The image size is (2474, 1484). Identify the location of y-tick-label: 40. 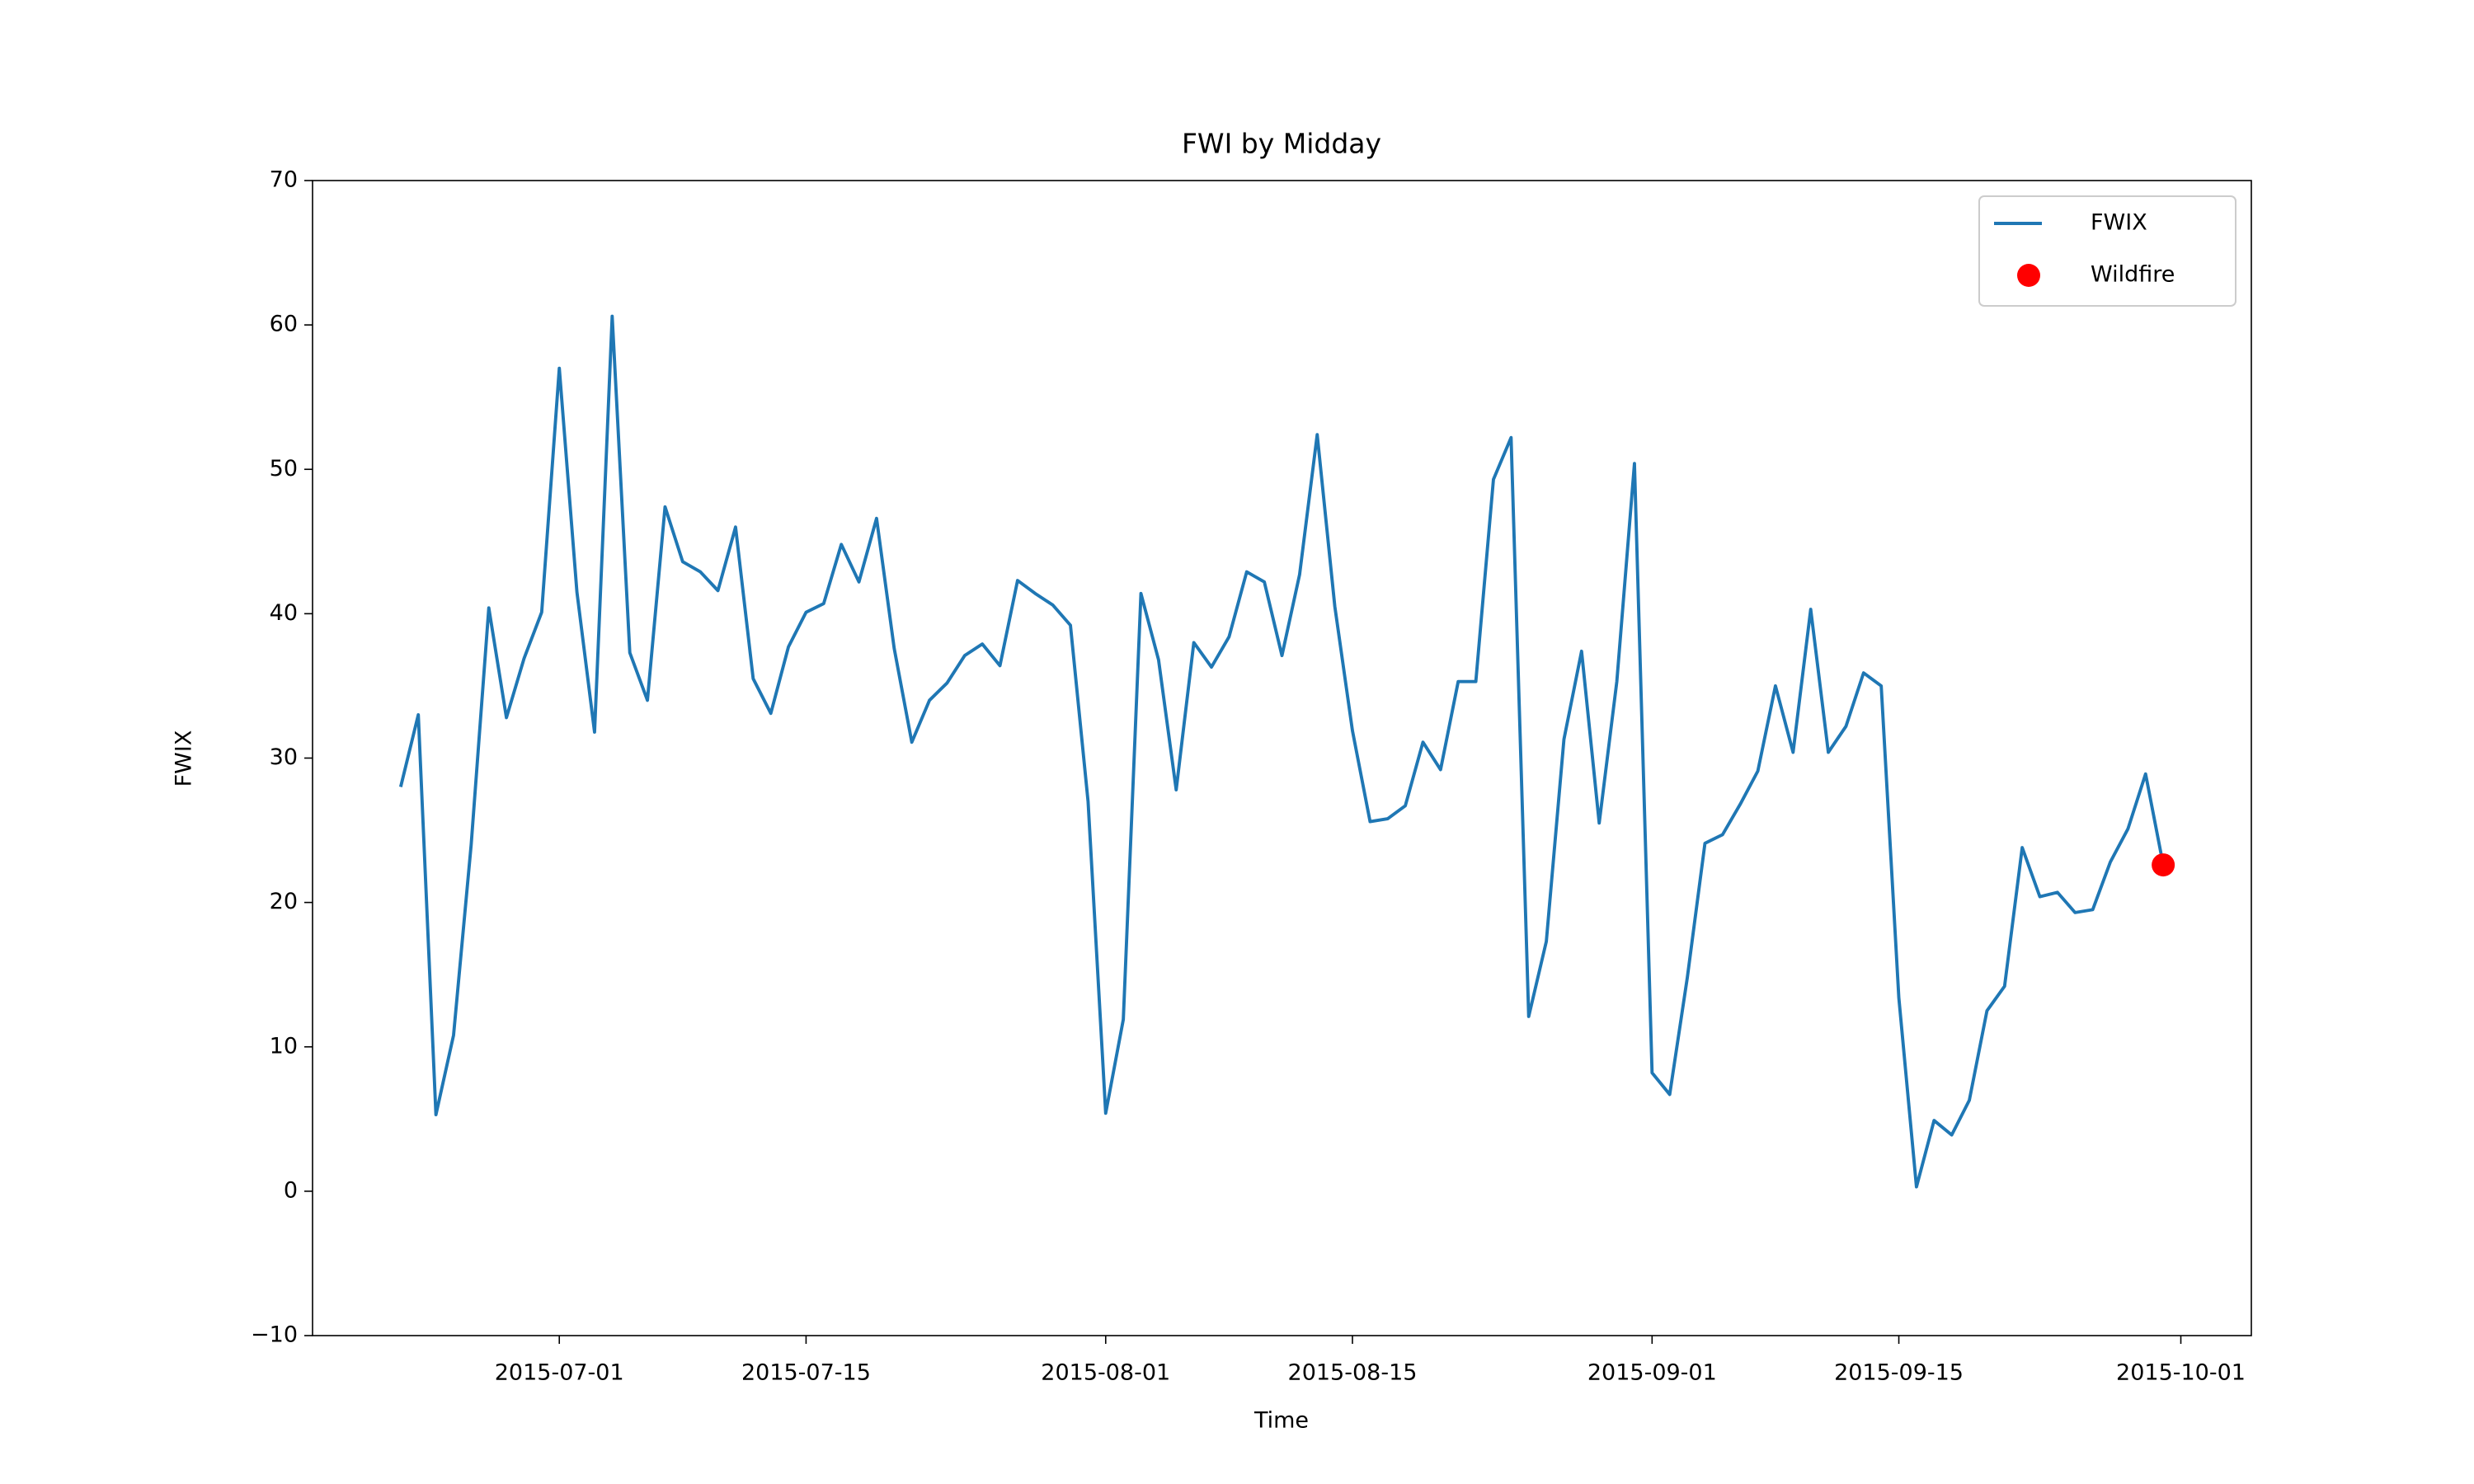
(284, 613).